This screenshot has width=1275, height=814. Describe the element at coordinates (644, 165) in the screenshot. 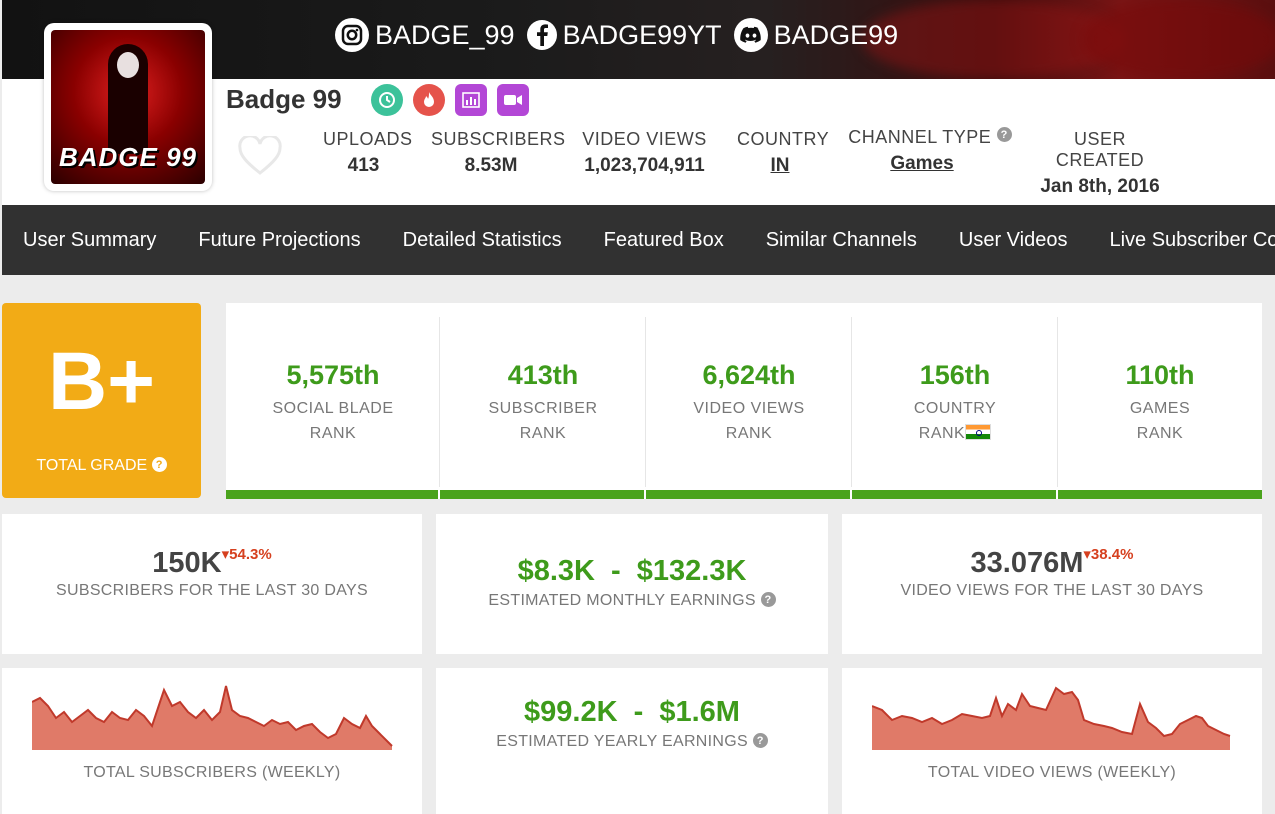

I see `video-views-value: 1,023,704,911` at that location.